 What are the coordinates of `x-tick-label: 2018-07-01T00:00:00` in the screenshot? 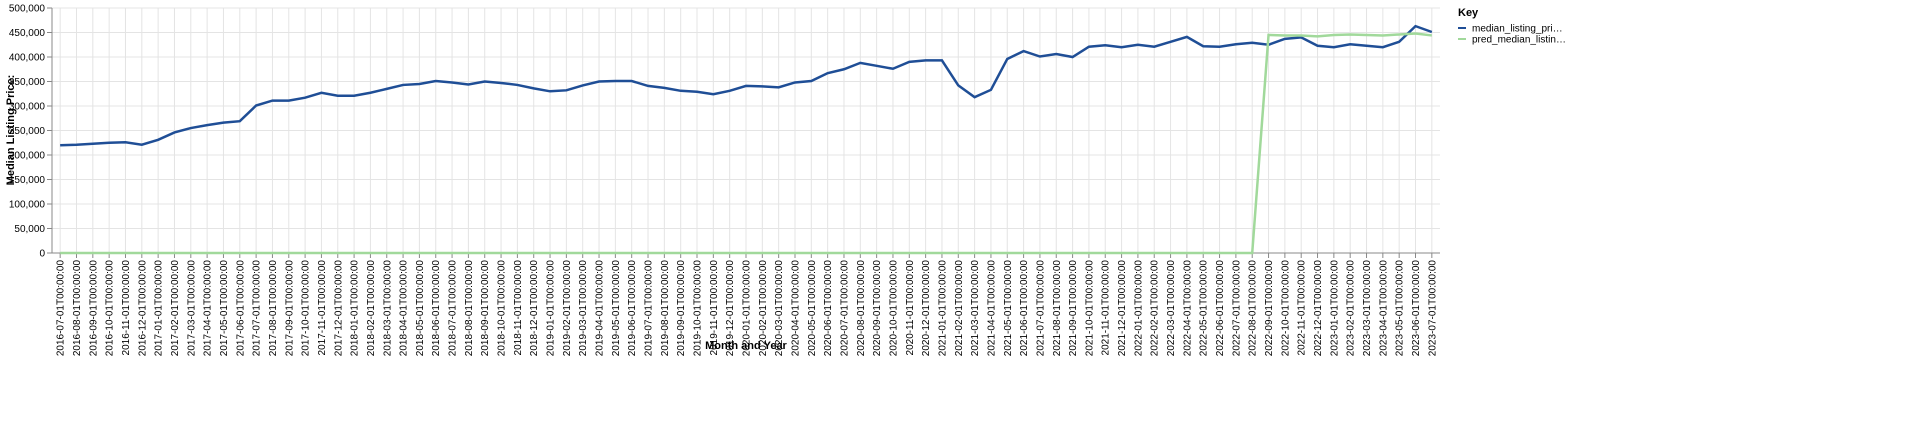 It's located at (453, 308).